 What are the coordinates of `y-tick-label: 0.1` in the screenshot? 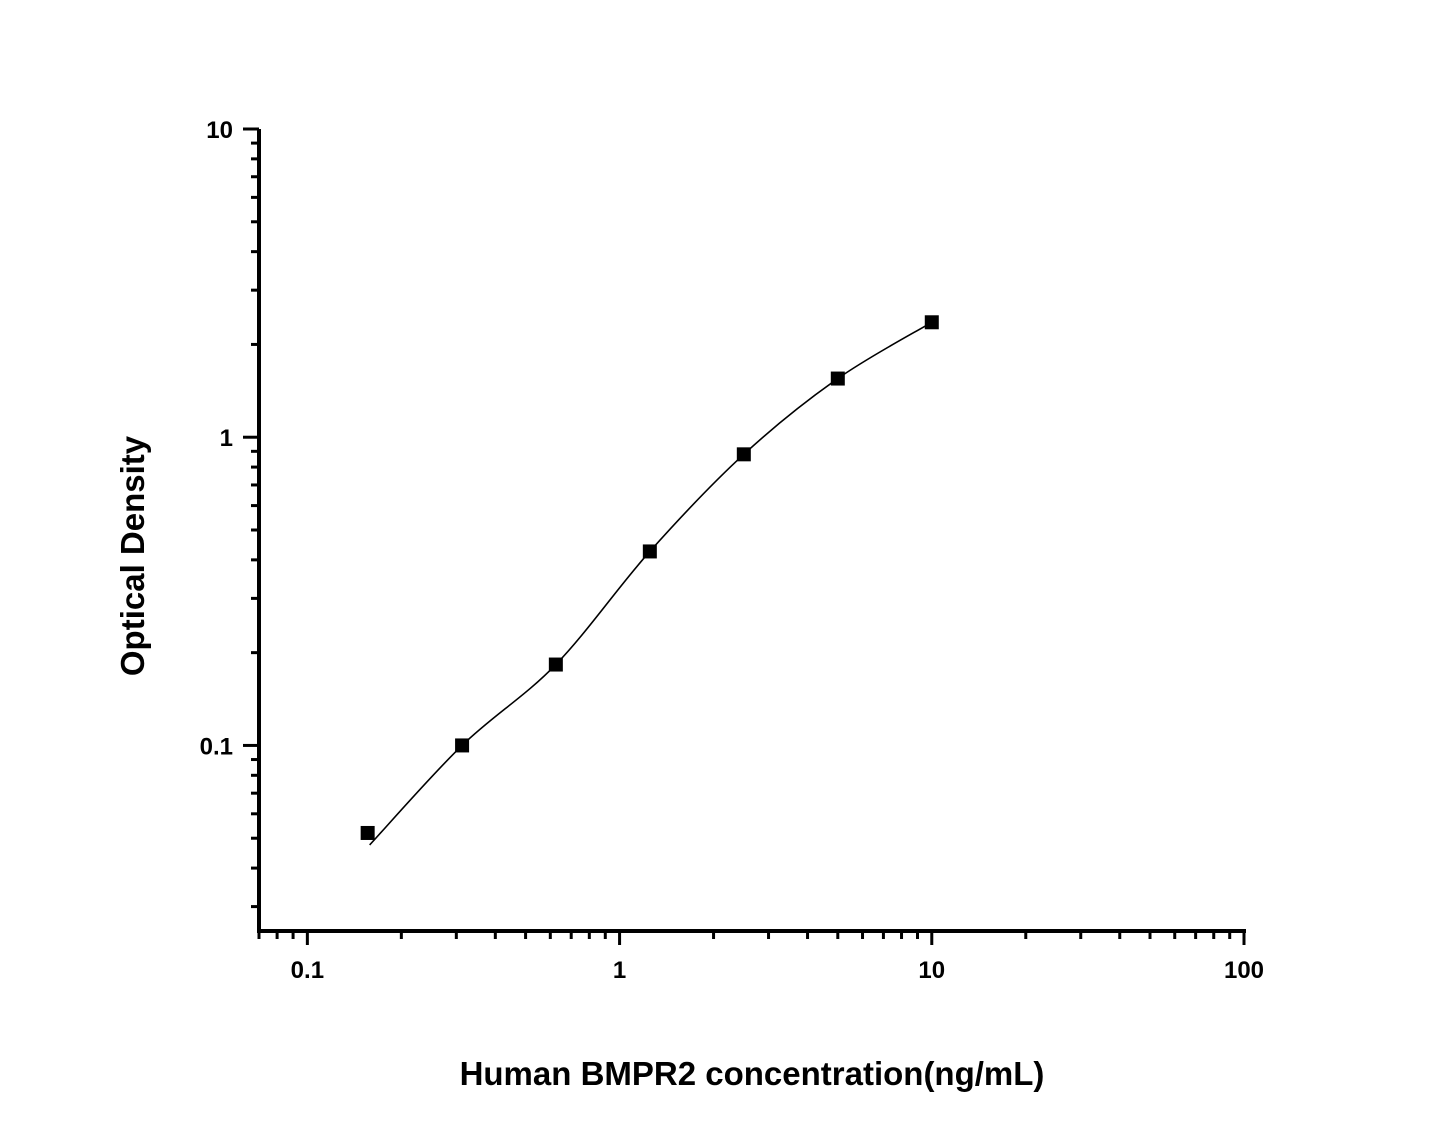 It's located at (216, 746).